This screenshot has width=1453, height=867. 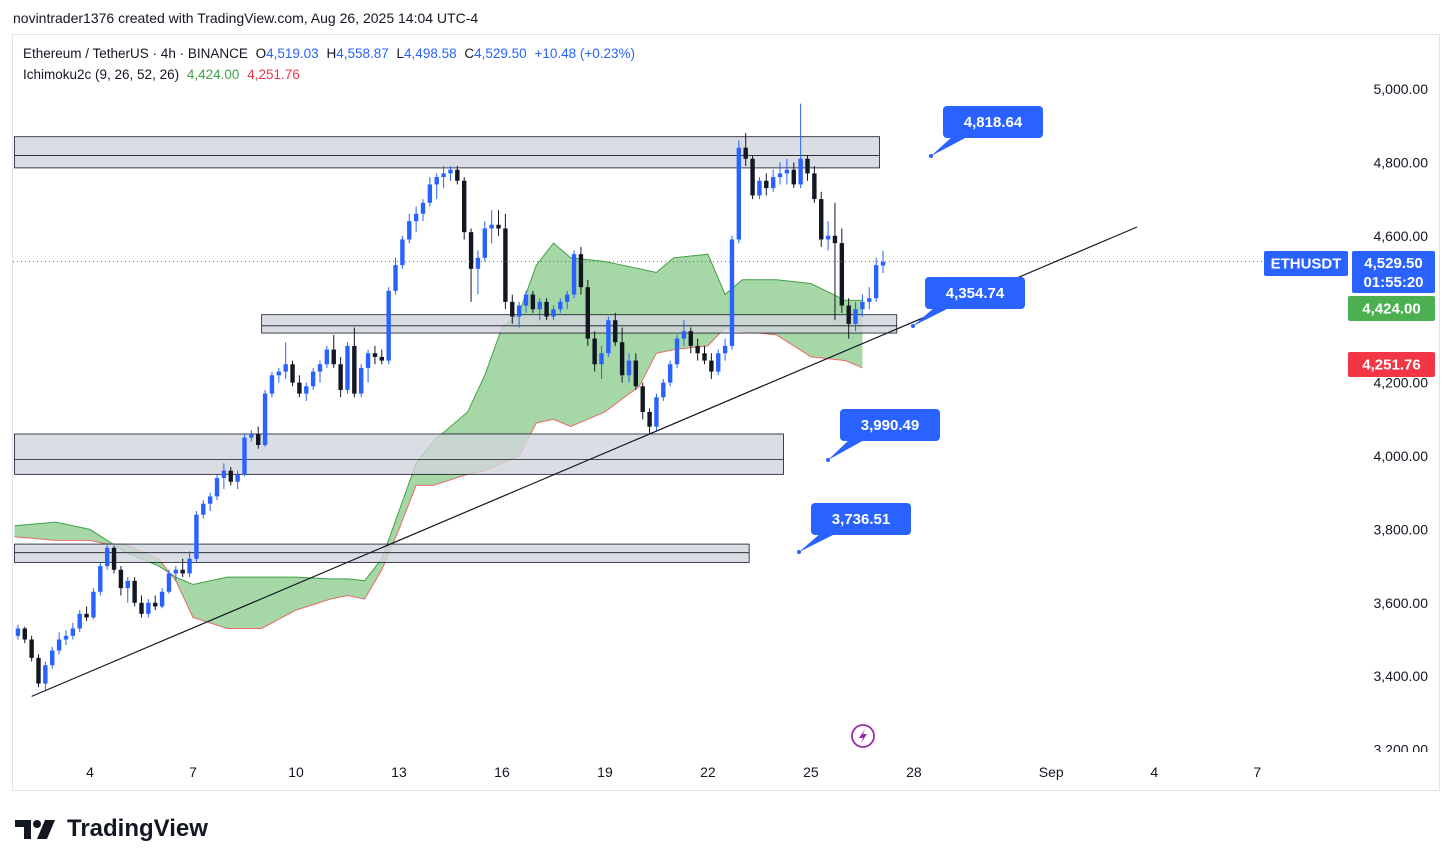 I want to click on y-tick-label: 5,000.00, so click(x=1401, y=89).